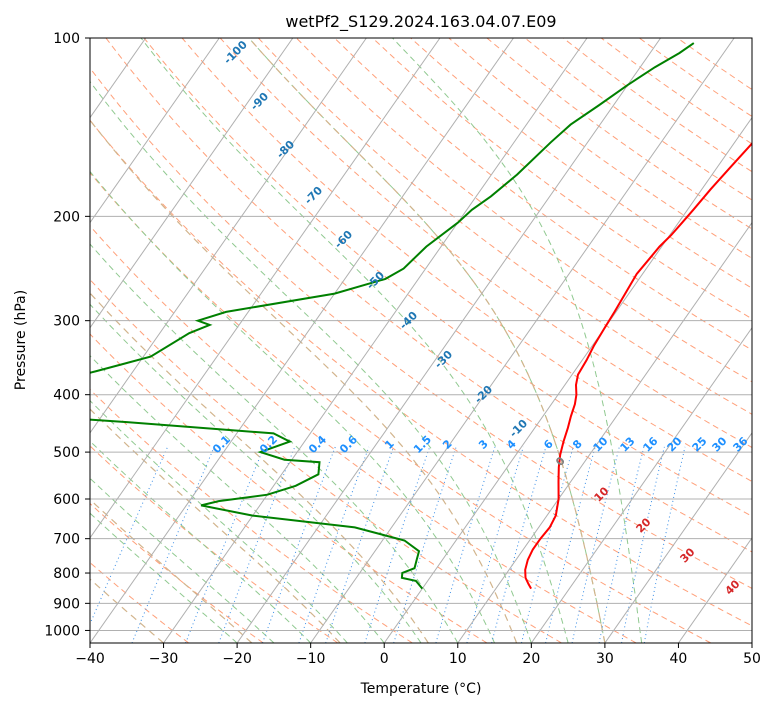 This screenshot has height=708, width=775. Describe the element at coordinates (237, 659) in the screenshot. I see `x-tick-label: −20` at that location.